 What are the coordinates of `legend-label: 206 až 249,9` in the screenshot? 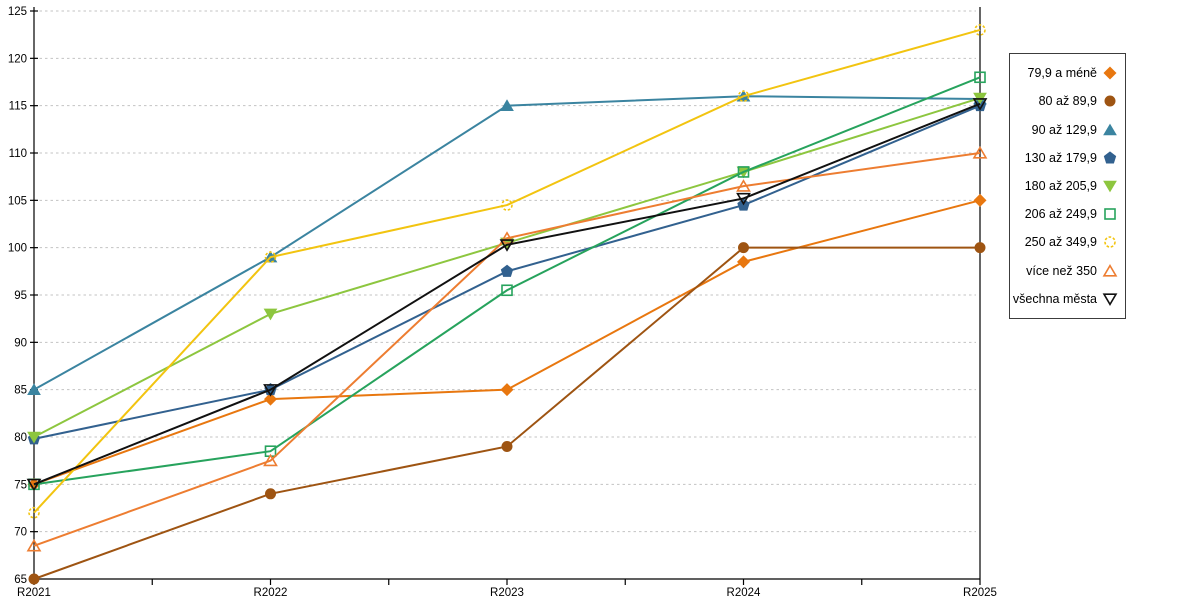 It's located at (1060, 214).